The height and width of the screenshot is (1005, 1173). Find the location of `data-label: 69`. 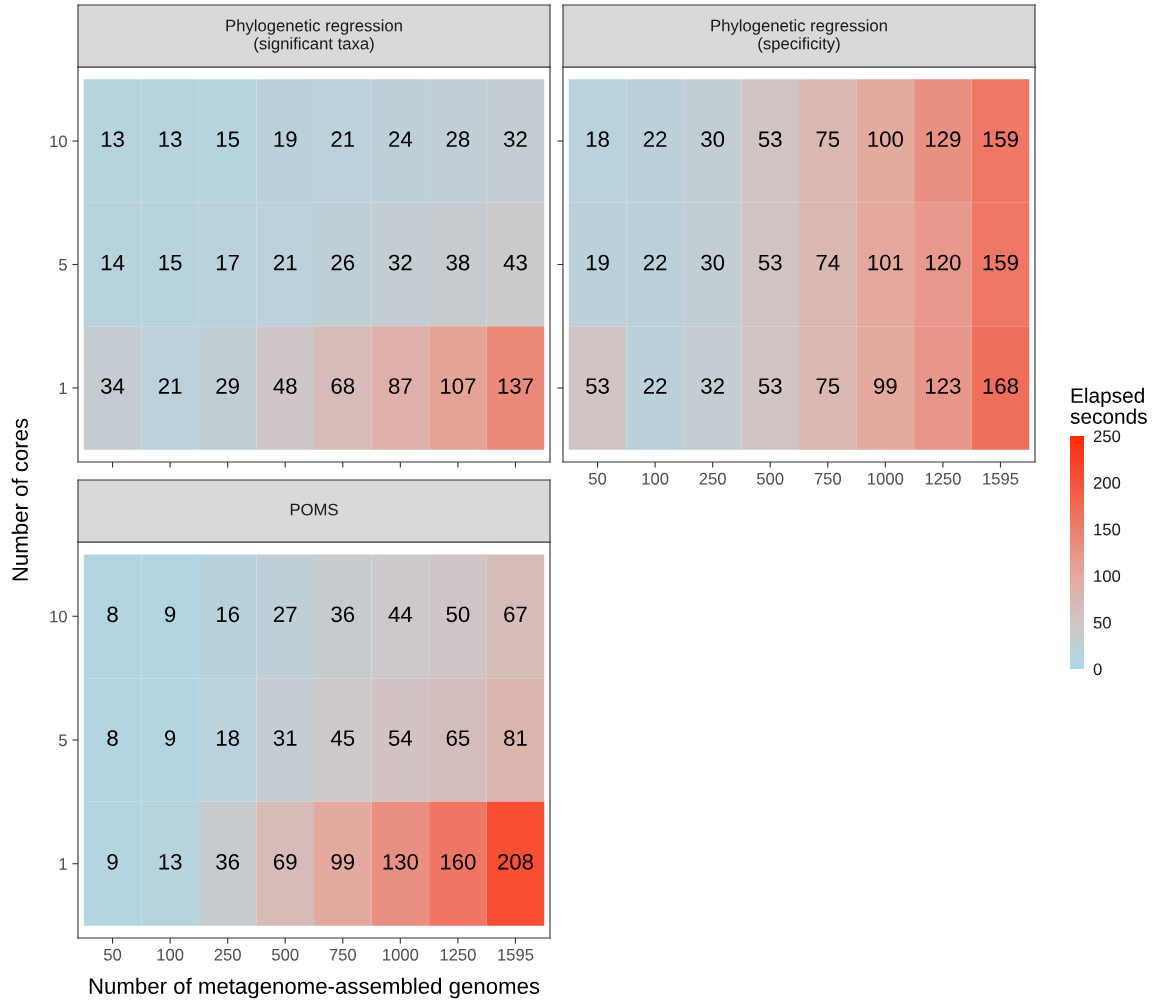

data-label: 69 is located at coordinates (285, 861).